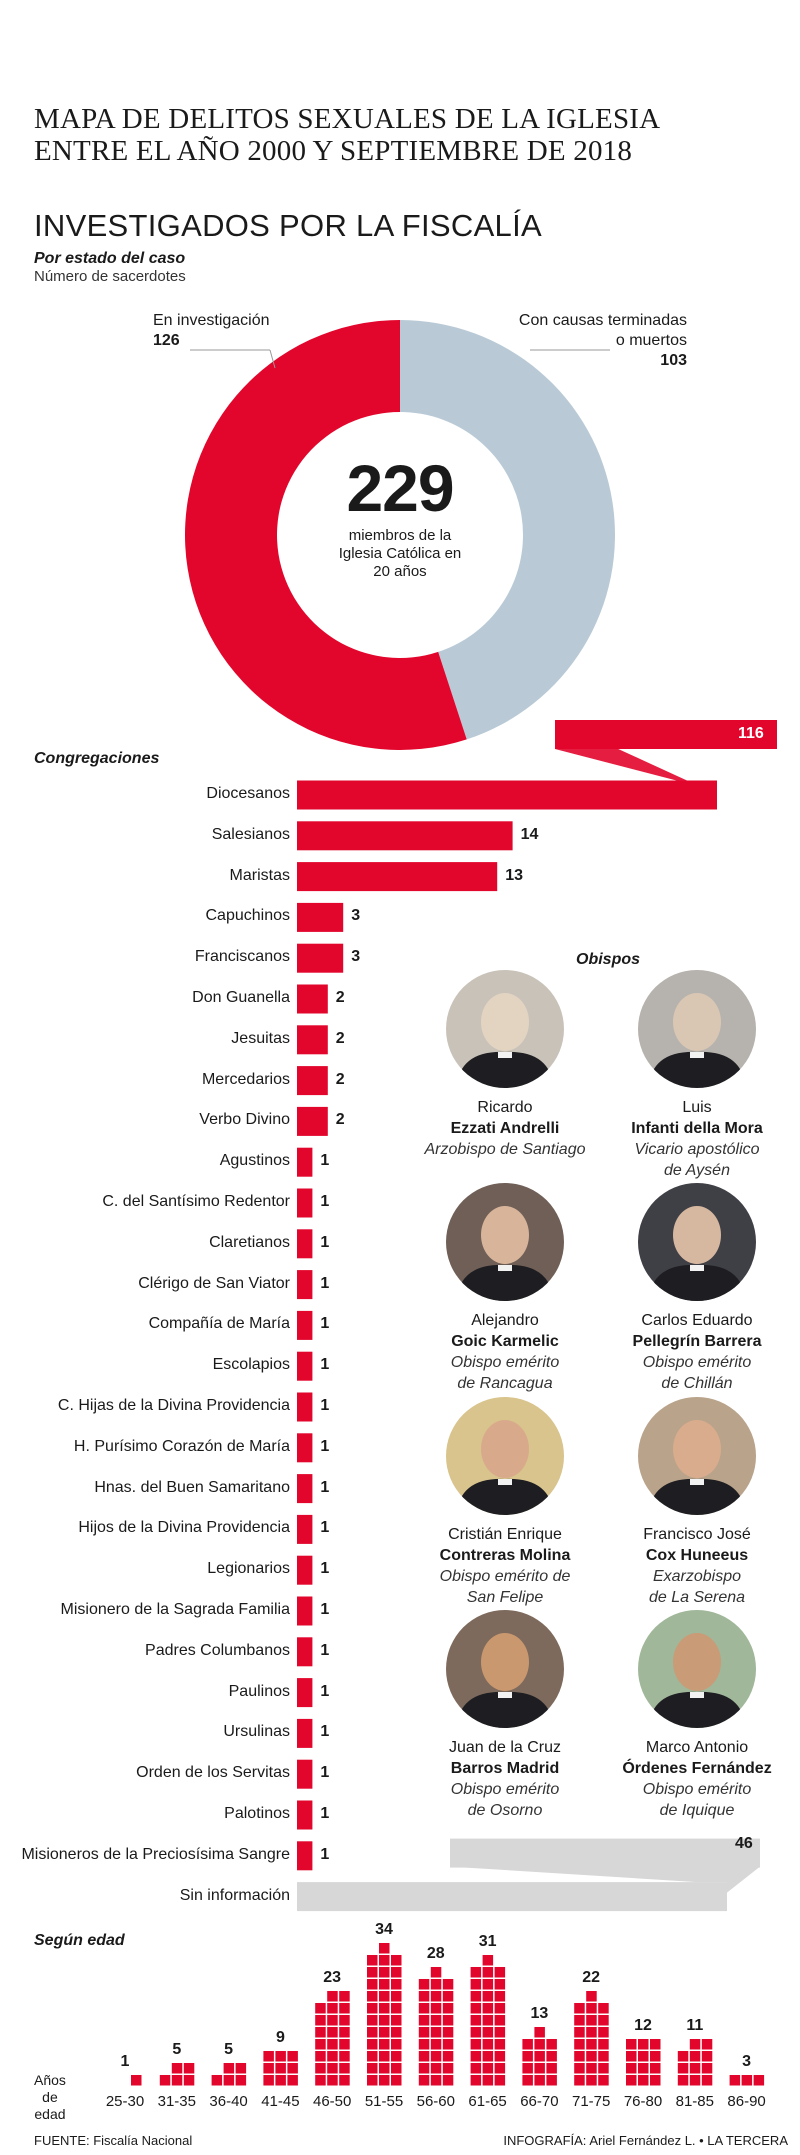 Image resolution: width=800 pixels, height=2155 pixels. Describe the element at coordinates (697, 1555) in the screenshot. I see `bishop-last-name: Cox Huneeus` at that location.